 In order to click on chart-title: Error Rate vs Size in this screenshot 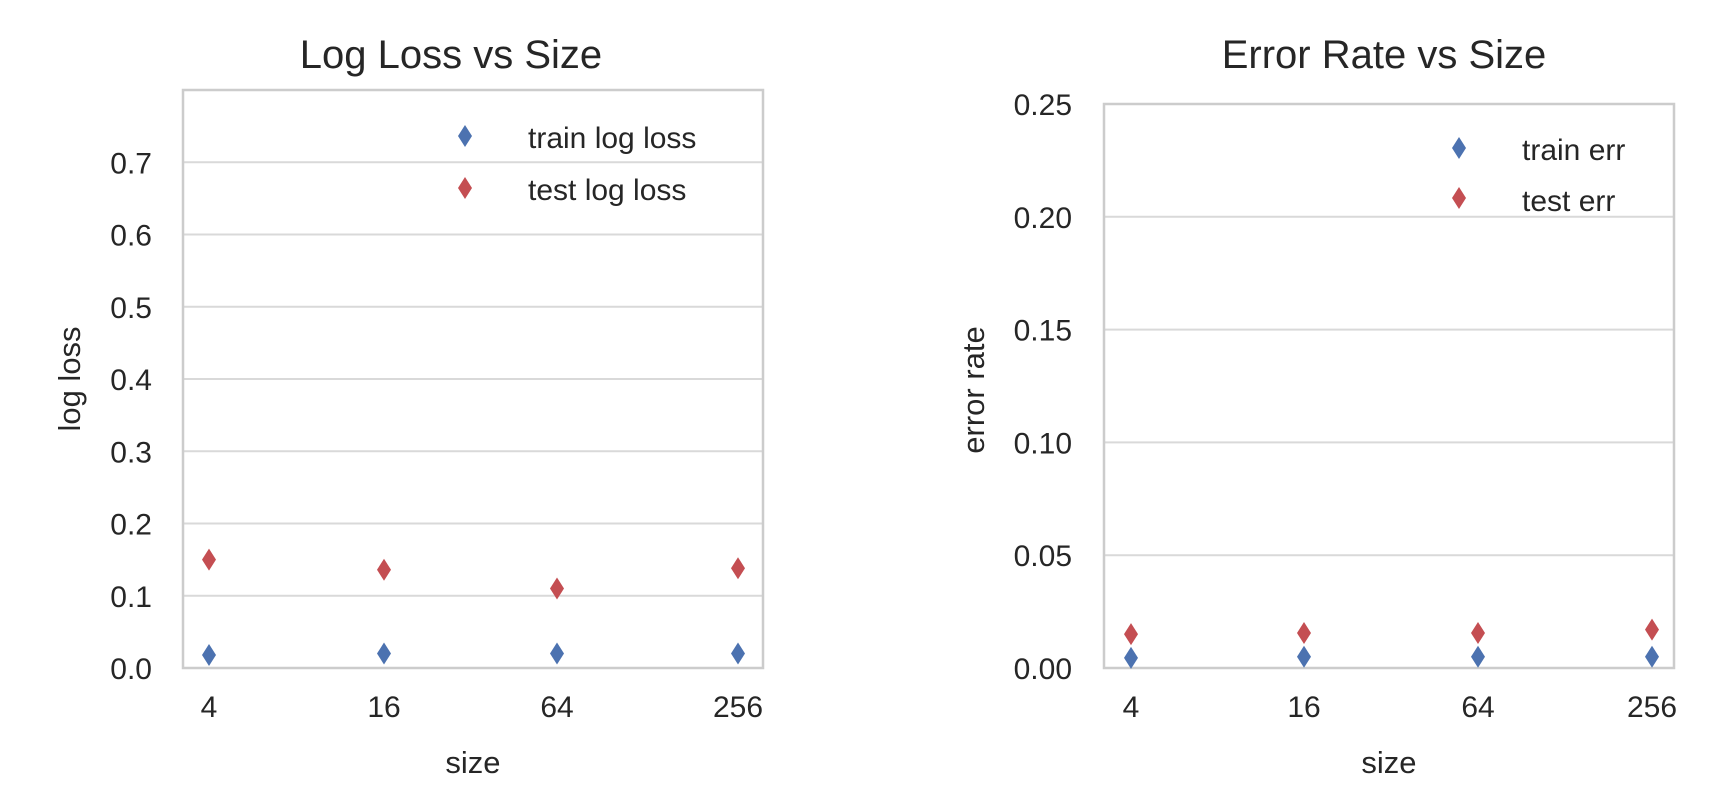, I will do `click(1384, 55)`.